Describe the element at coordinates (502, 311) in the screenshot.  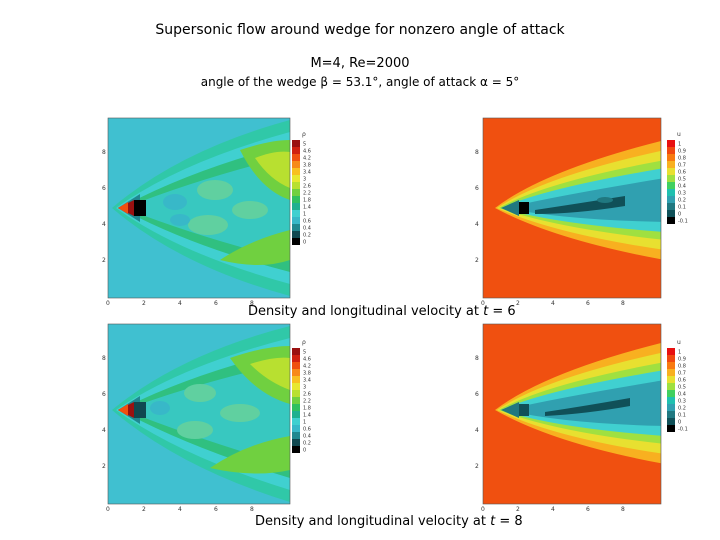
I see `caption-t6-value: = 6` at that location.